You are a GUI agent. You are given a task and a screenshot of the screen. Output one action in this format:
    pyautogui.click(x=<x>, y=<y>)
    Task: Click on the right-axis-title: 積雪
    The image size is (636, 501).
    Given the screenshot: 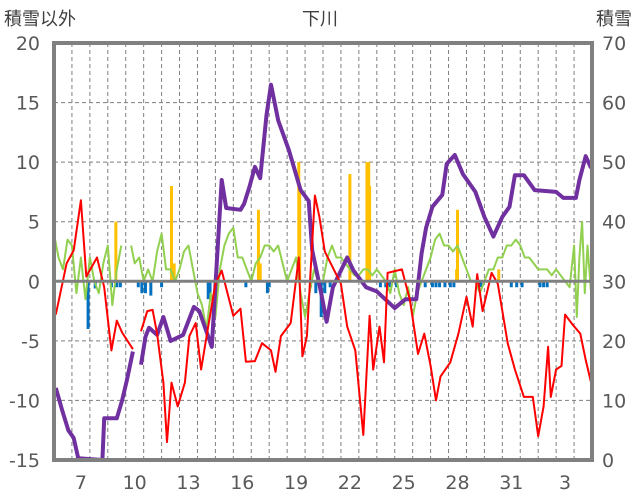 What is the action you would take?
    pyautogui.click(x=614, y=19)
    